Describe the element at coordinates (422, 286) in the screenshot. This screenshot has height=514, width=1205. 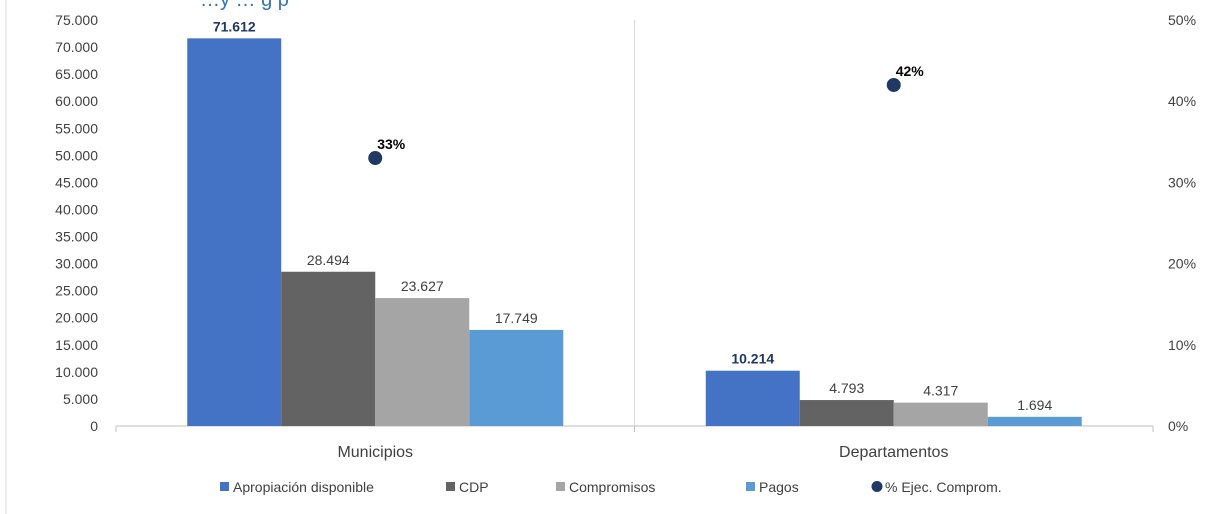
I see `bar-data-label: 23.627` at that location.